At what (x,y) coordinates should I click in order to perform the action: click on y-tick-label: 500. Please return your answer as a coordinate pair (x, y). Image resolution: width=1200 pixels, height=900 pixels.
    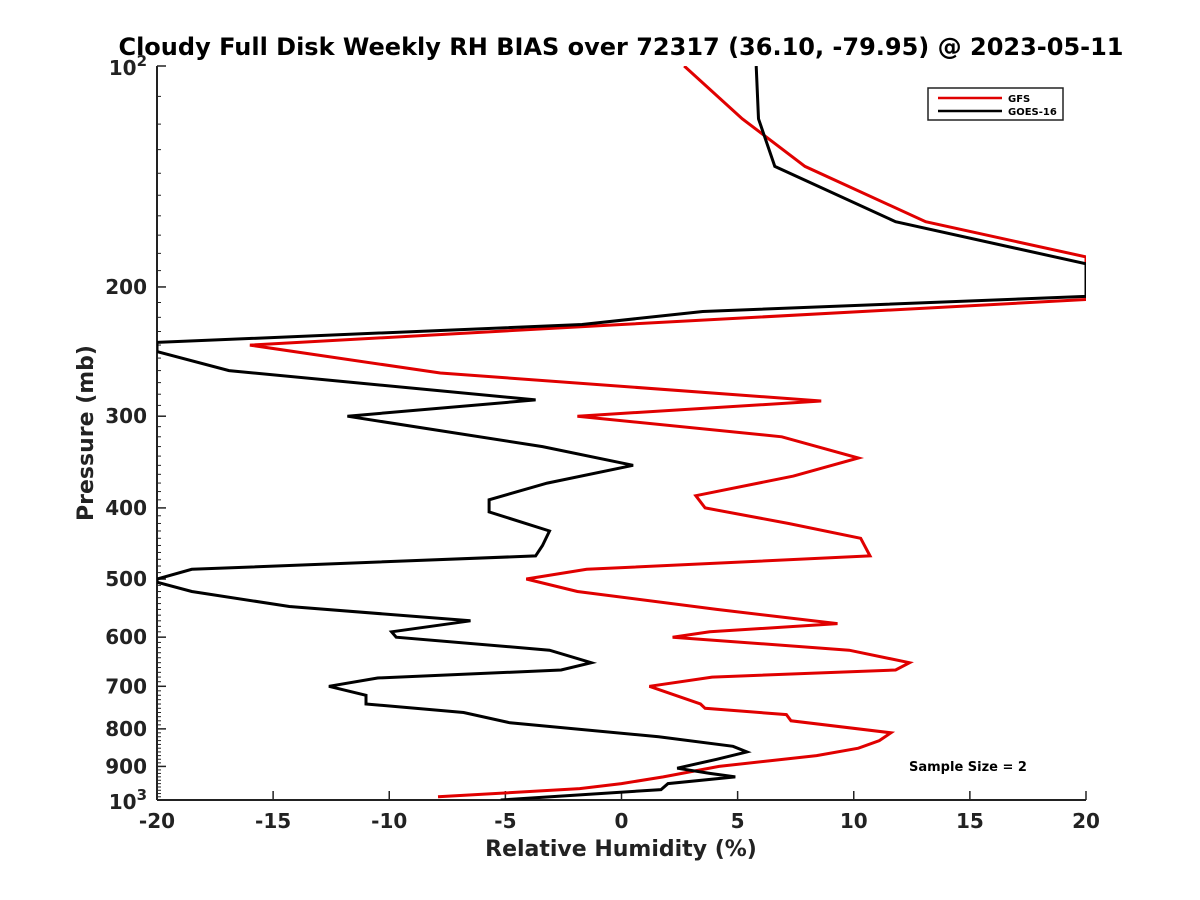
    Looking at the image, I should click on (126, 579).